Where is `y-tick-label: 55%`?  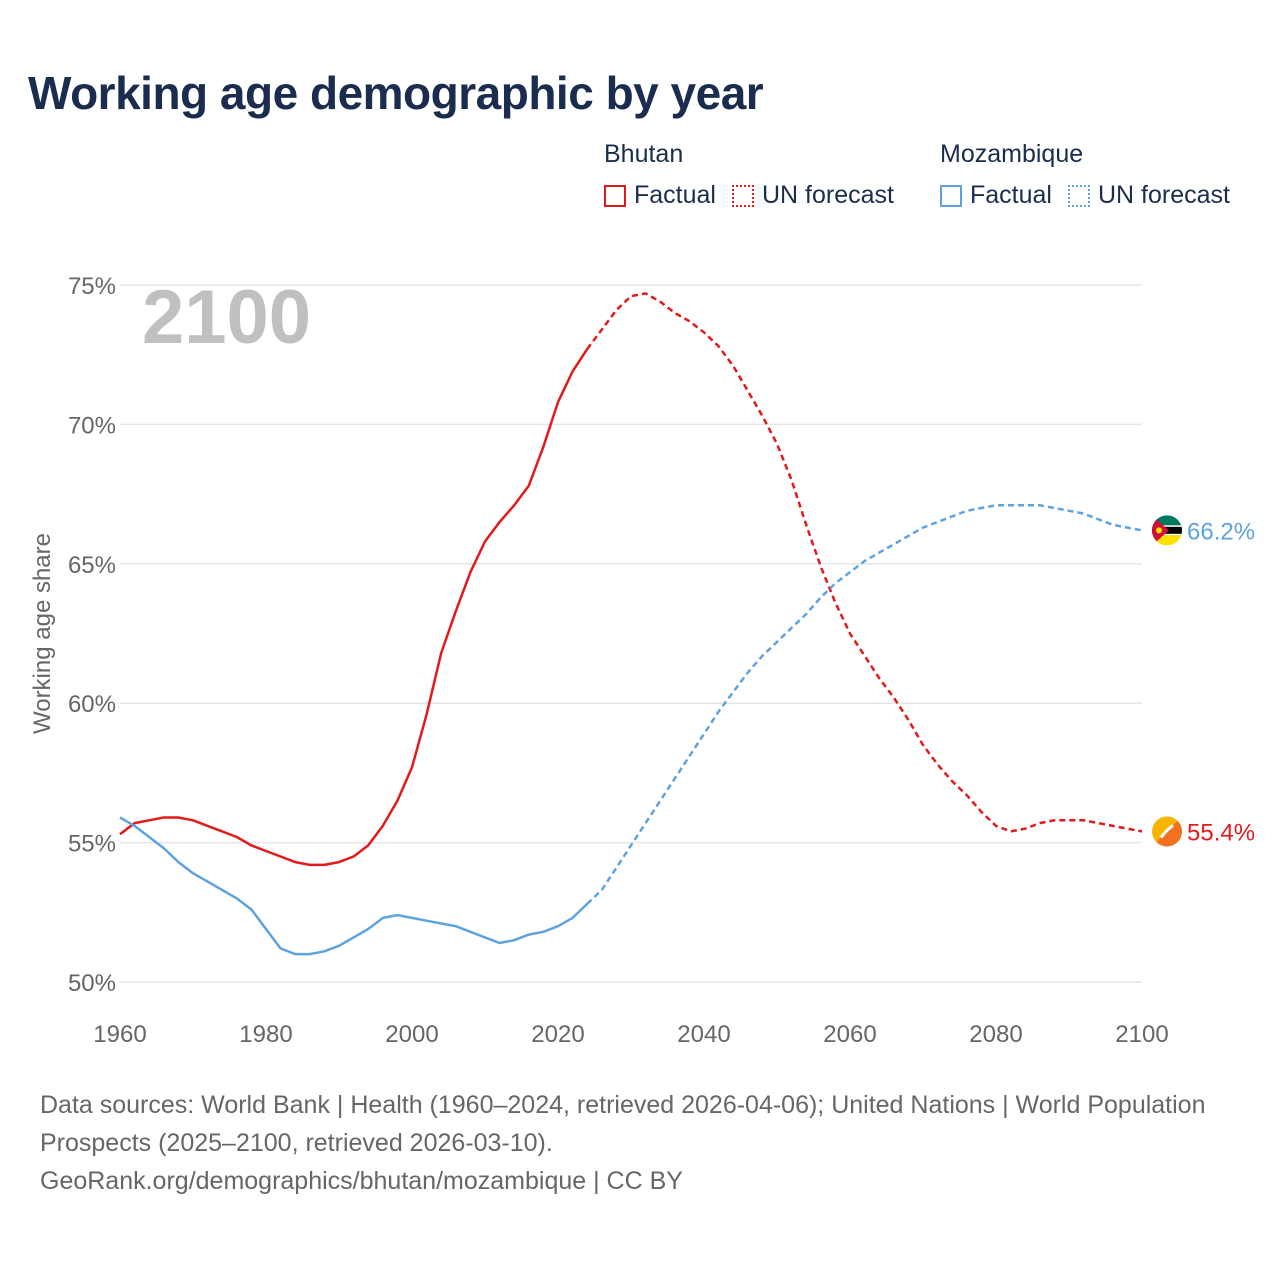
y-tick-label: 55% is located at coordinates (92, 844).